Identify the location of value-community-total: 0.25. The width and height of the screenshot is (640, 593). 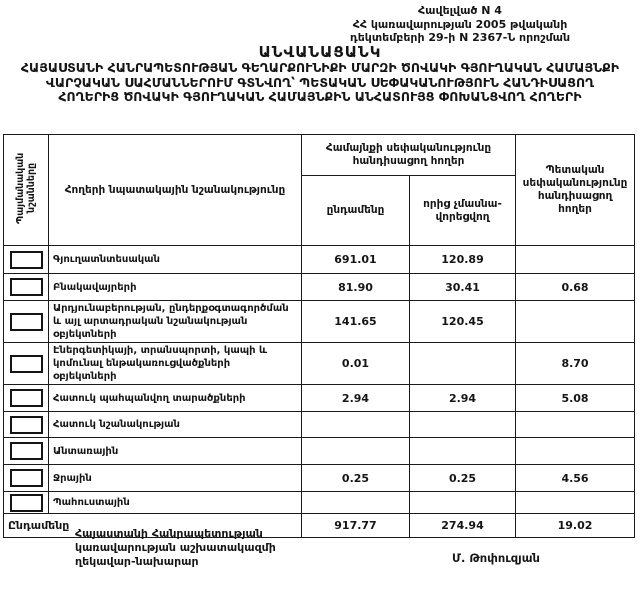
(355, 478).